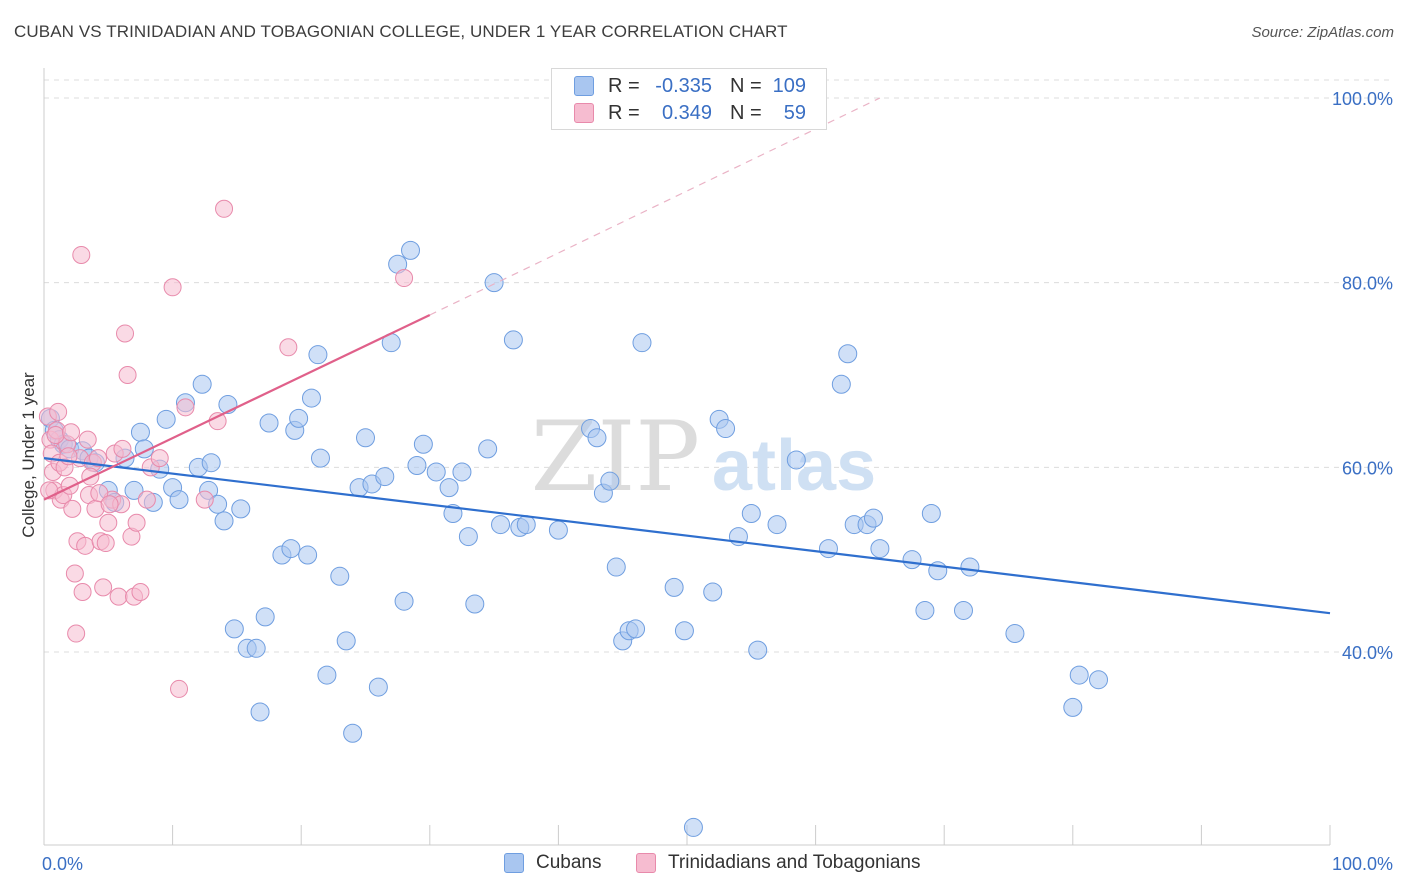 This screenshot has height=892, width=1406. I want to click on legend-item-cubans: Cubans, so click(553, 863).